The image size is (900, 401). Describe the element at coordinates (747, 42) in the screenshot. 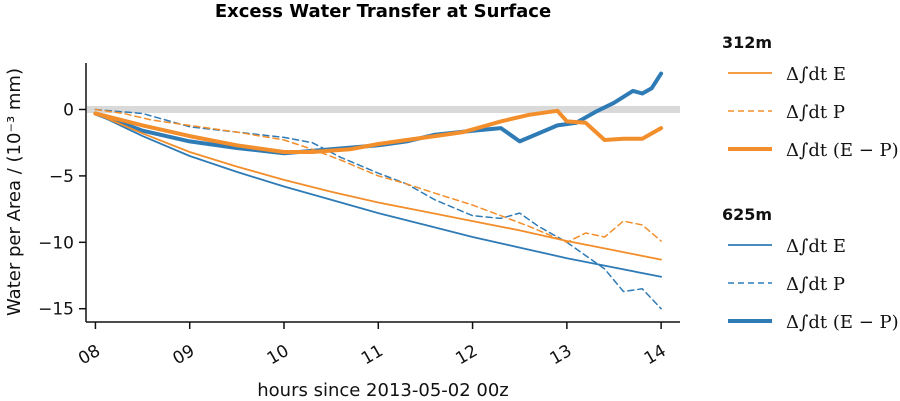

I see `legend-title-312m: 312m` at that location.